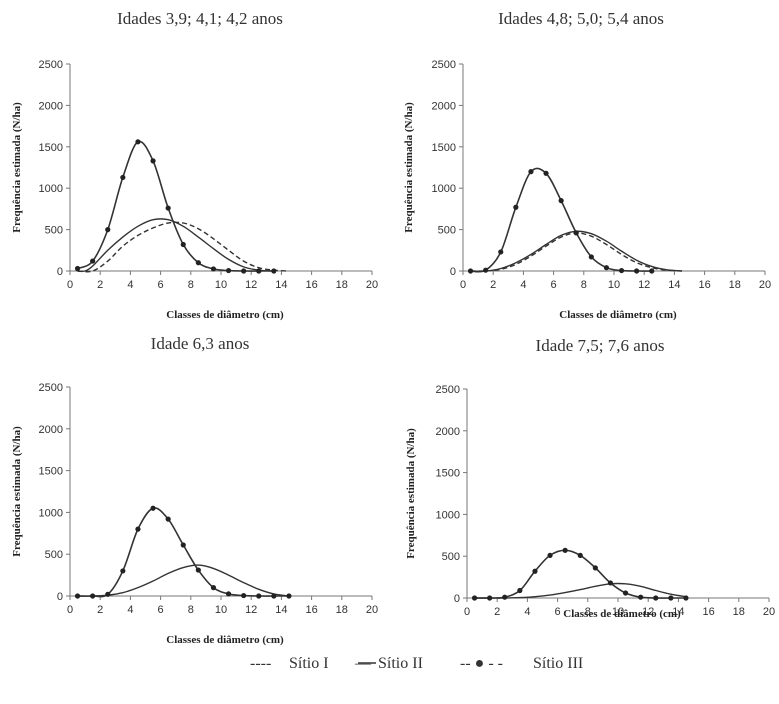 This screenshot has width=779, height=704. I want to click on legend-symbol-sitio-iii: -- ● - -, so click(481, 663).